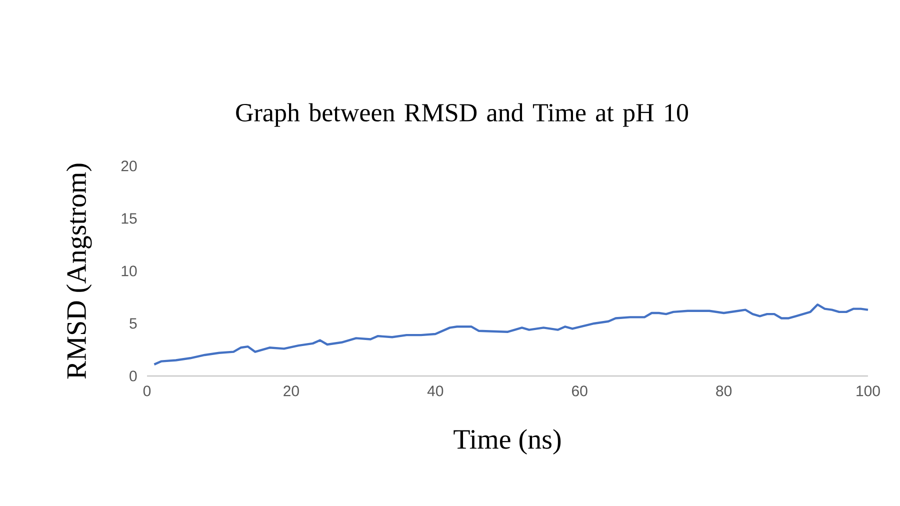  What do you see at coordinates (724, 391) in the screenshot?
I see `x-tick-label: 80` at bounding box center [724, 391].